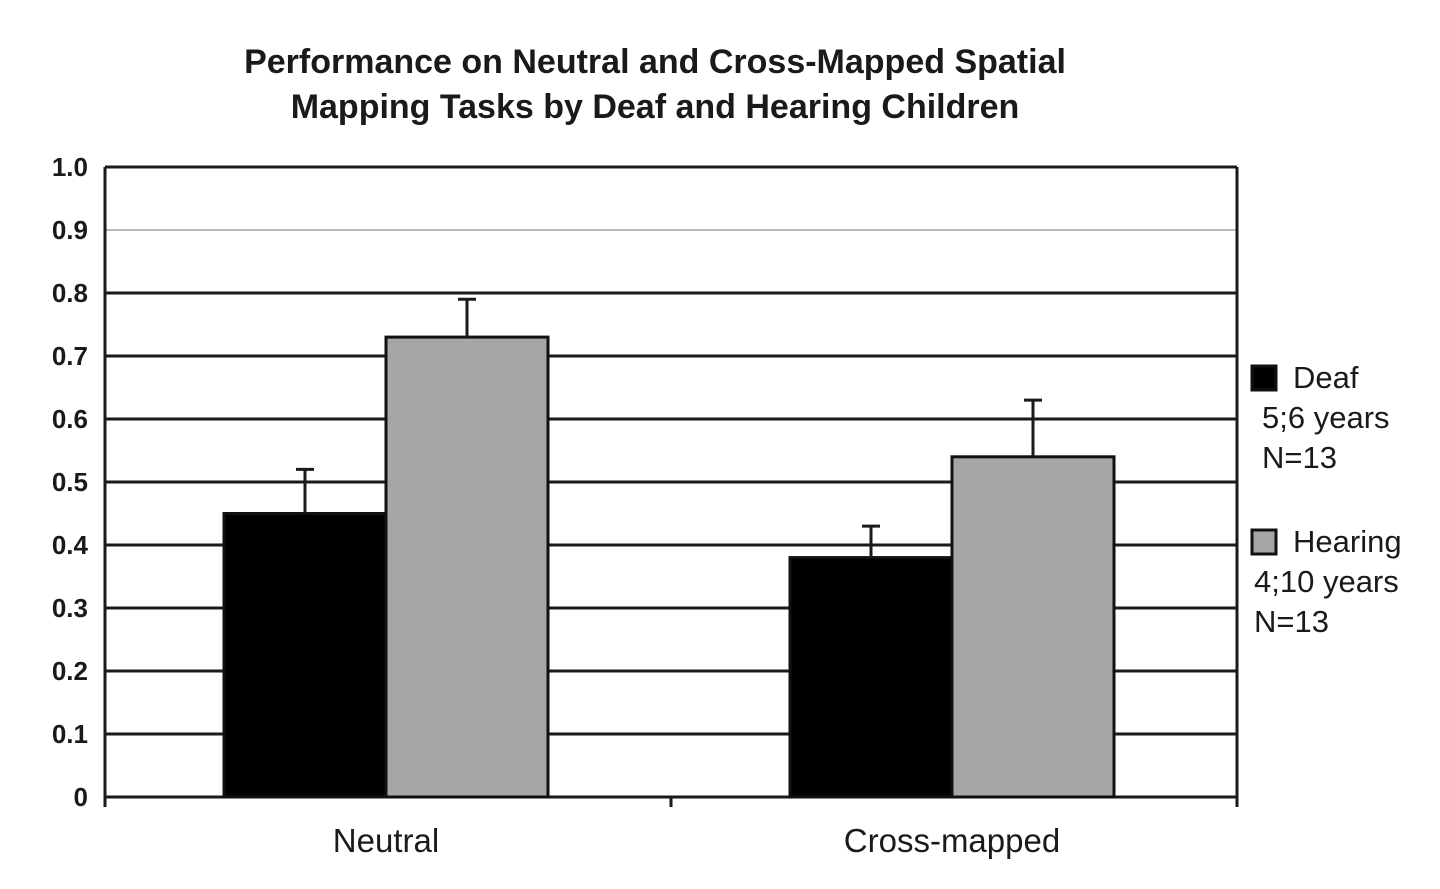 The height and width of the screenshot is (889, 1440). Describe the element at coordinates (1326, 417) in the screenshot. I see `legend-label: 5;6 years` at that location.